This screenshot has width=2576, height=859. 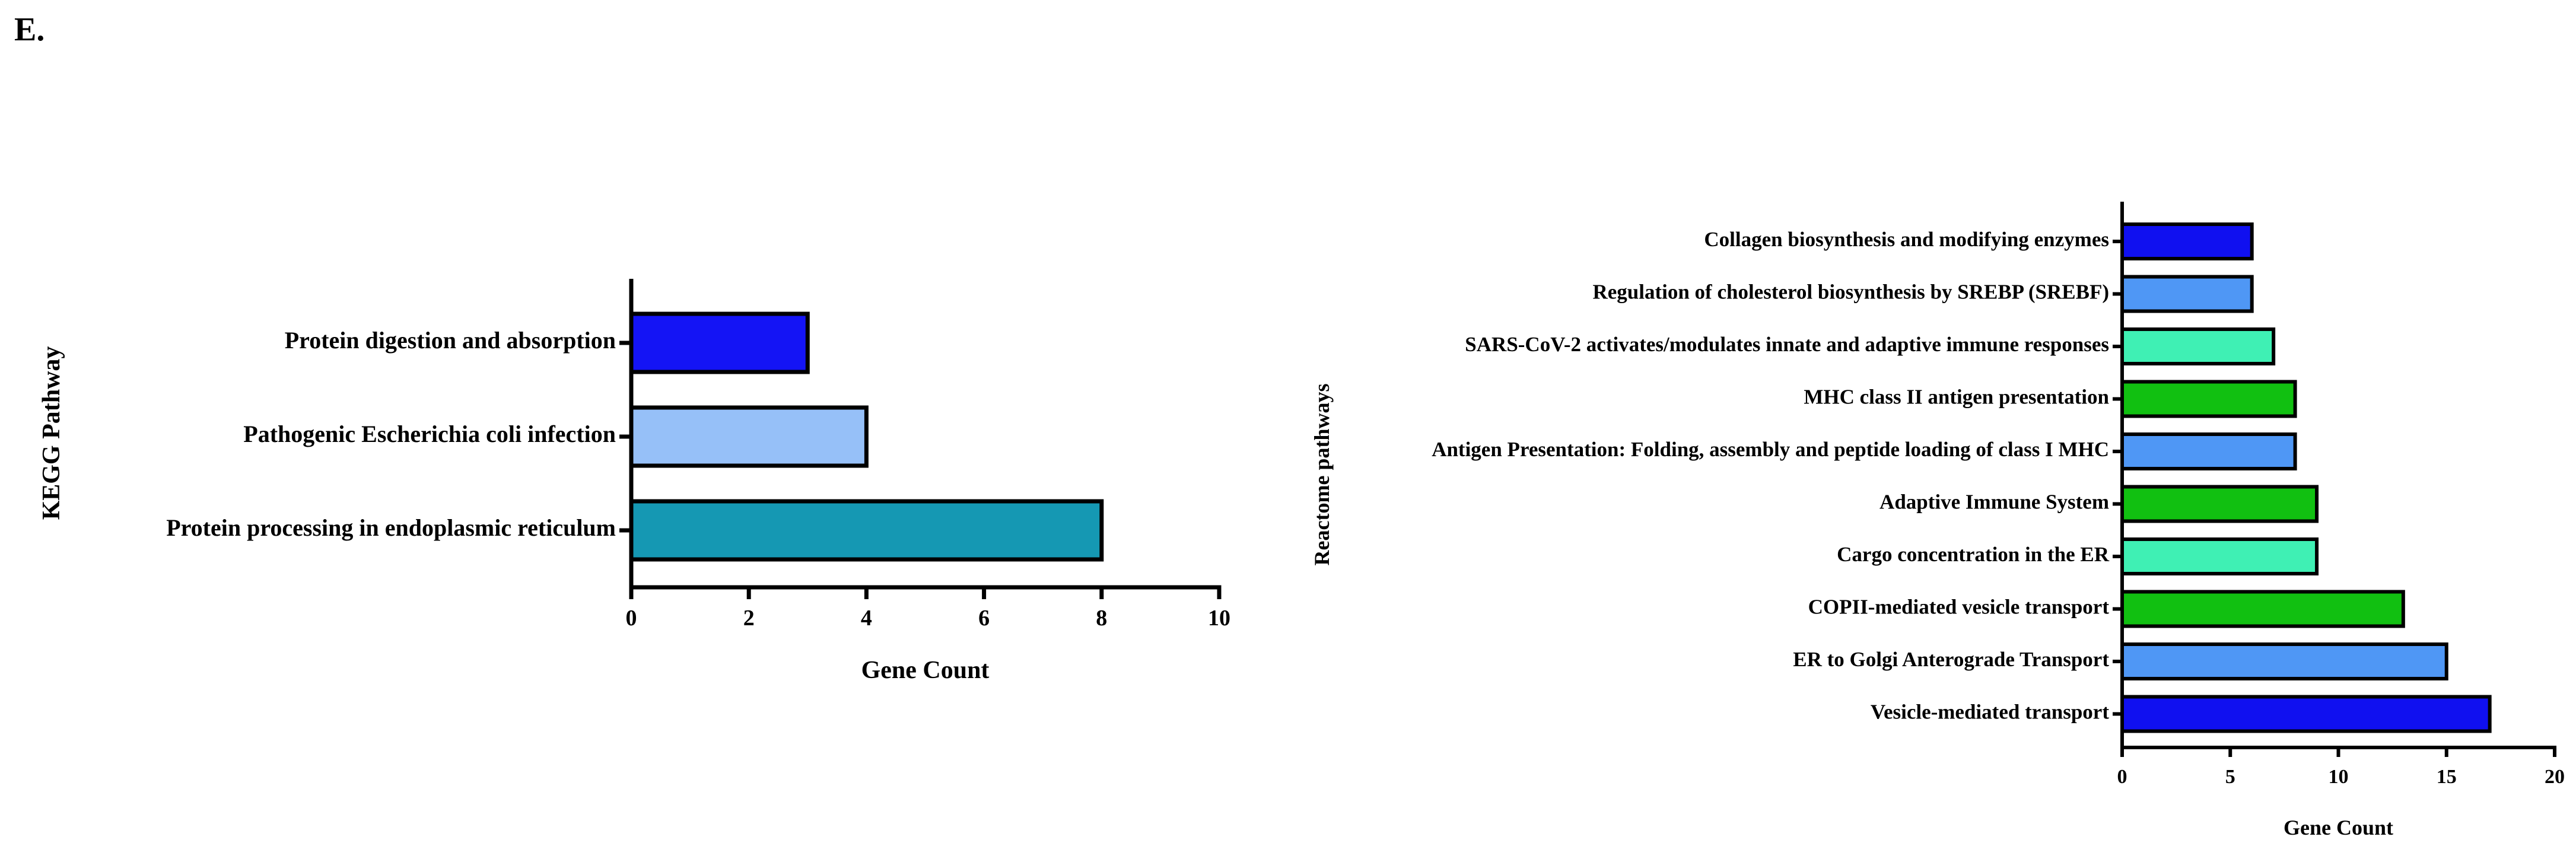 What do you see at coordinates (1219, 618) in the screenshot?
I see `kegg-x-tick-label: 10` at bounding box center [1219, 618].